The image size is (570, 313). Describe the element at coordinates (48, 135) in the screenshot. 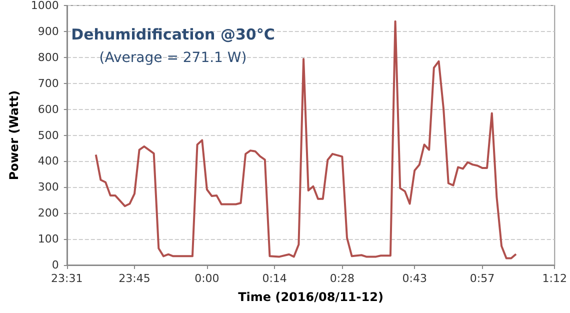

I see `y-tick-label: 500` at that location.